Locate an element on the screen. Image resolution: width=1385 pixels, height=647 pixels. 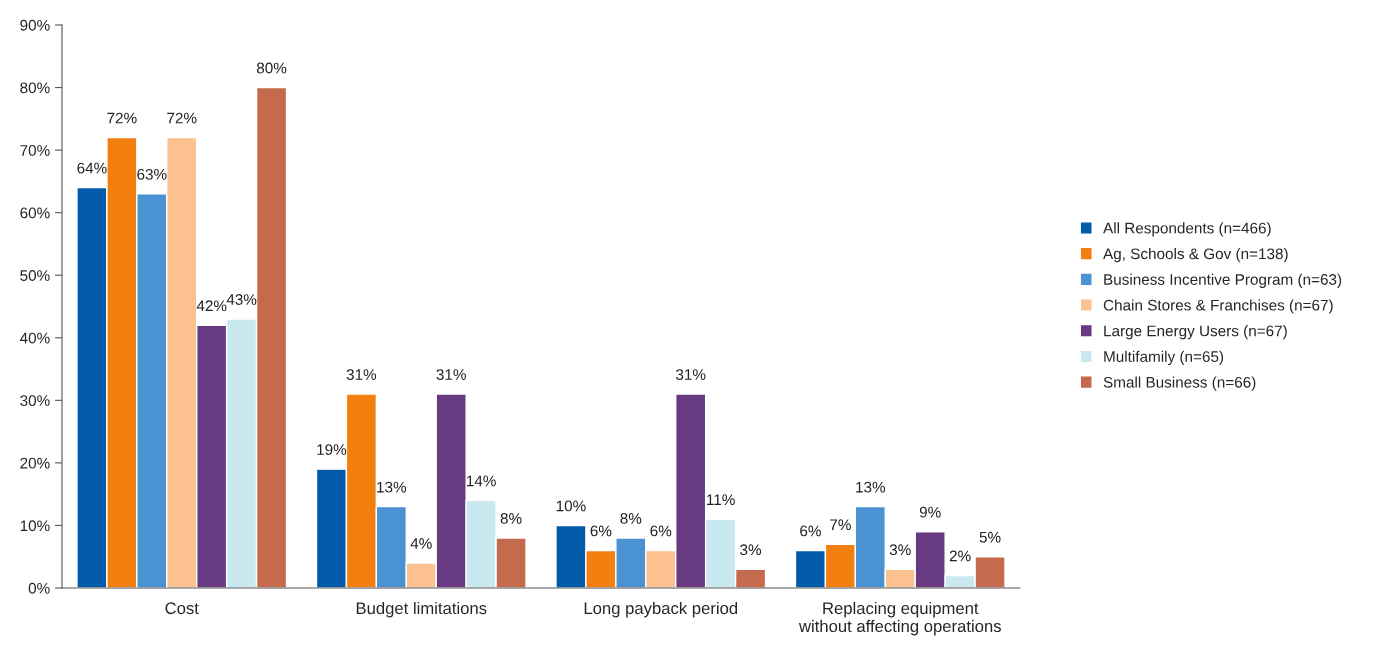
data-label: 2% is located at coordinates (960, 556).